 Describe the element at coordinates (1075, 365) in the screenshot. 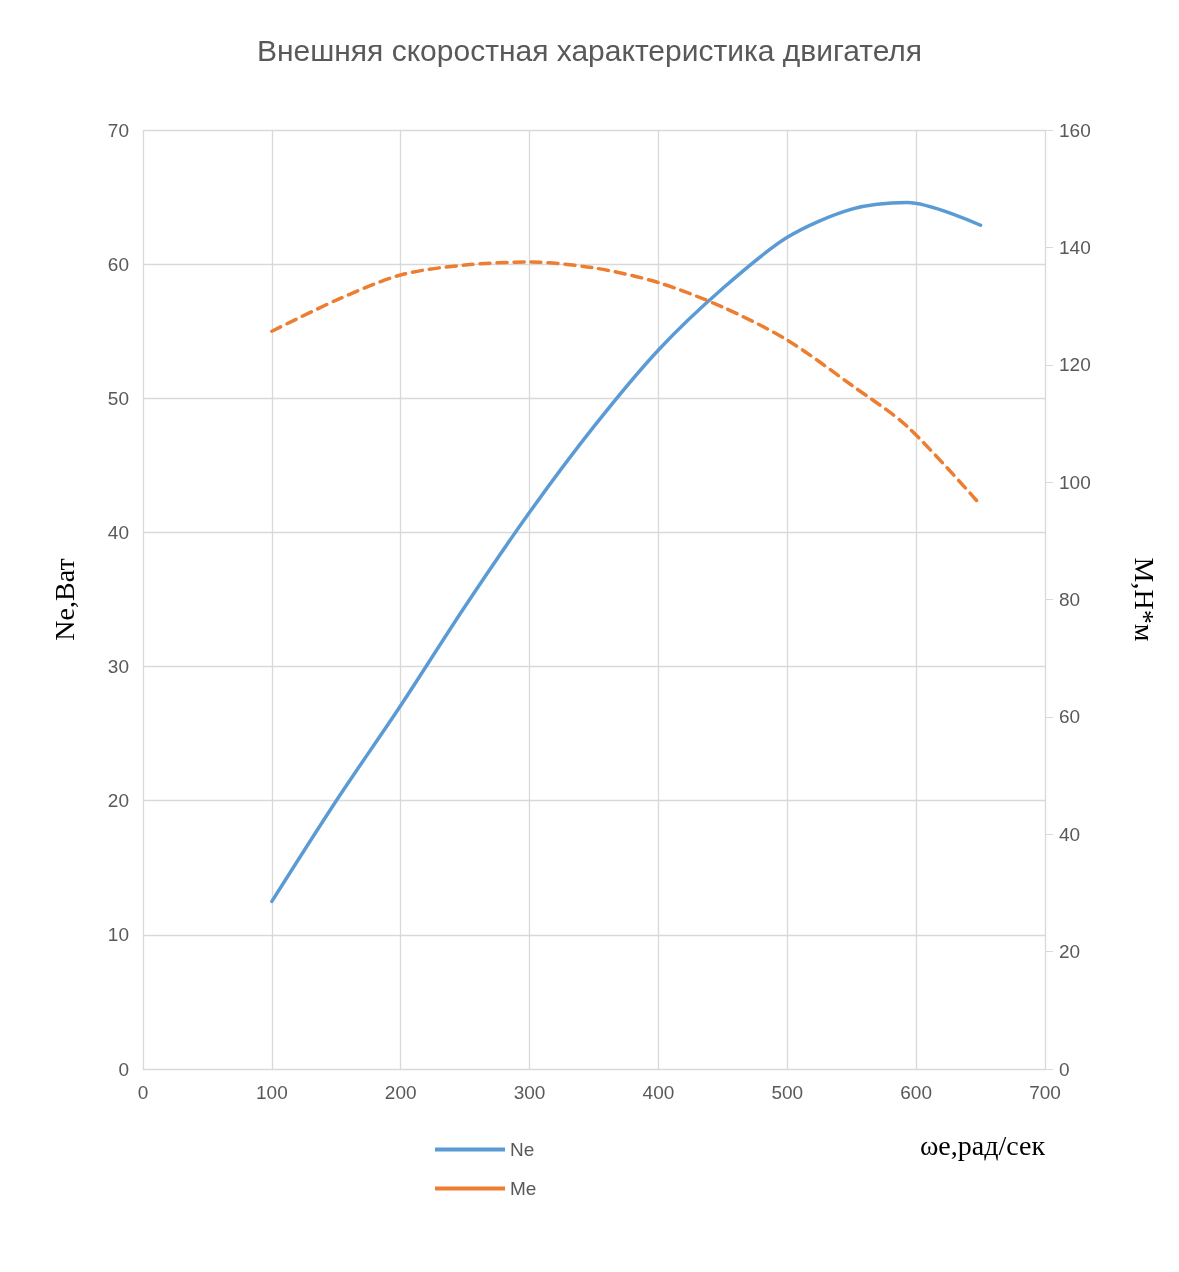

I see `y2-tick-label: 120` at that location.